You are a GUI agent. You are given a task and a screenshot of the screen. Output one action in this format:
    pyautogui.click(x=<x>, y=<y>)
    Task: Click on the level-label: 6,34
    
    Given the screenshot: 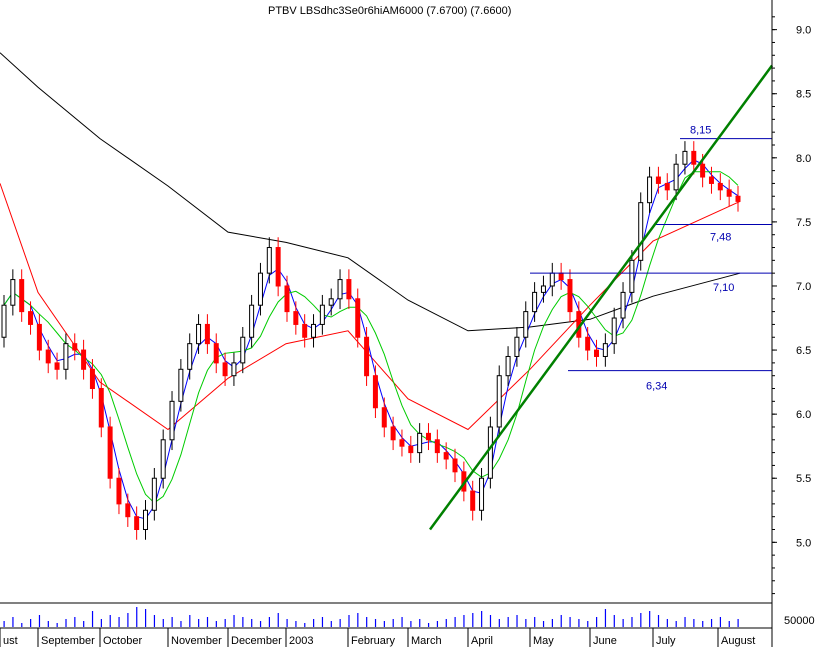 What is the action you would take?
    pyautogui.click(x=656, y=387)
    